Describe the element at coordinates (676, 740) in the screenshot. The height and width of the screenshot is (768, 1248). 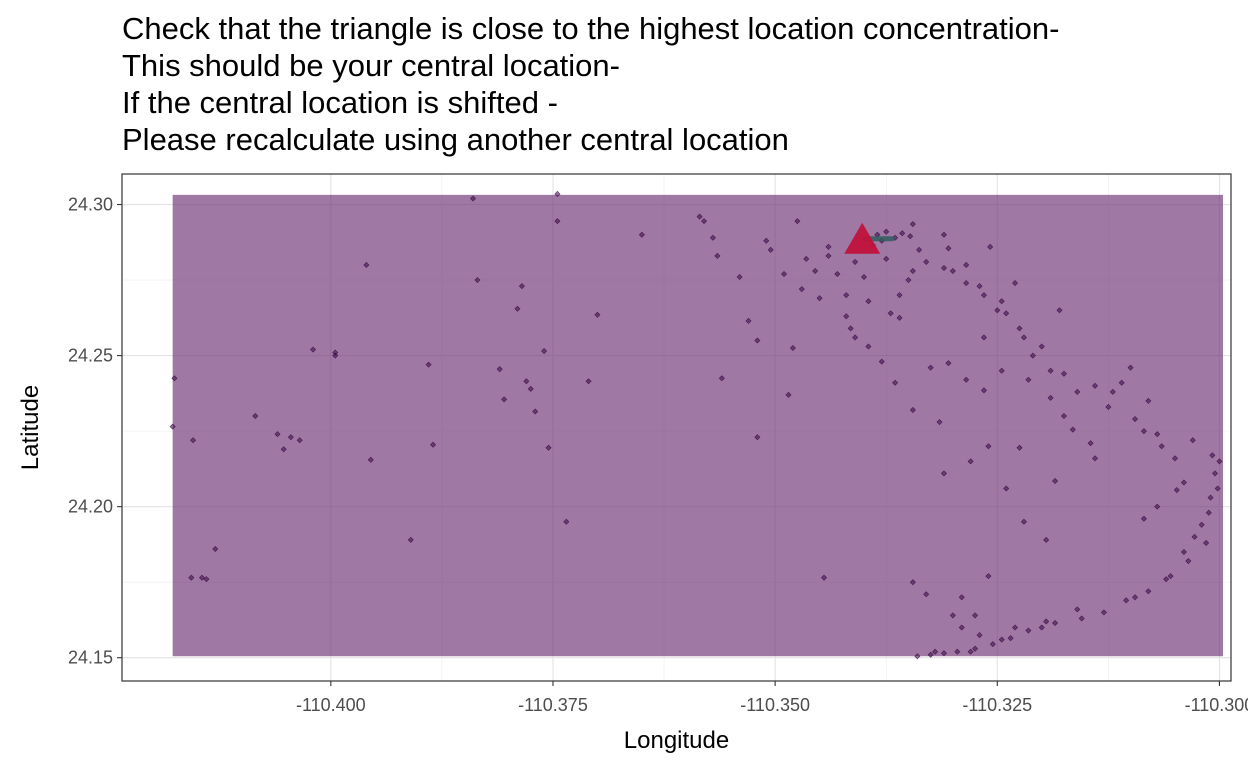
I see `x-axis-title: Longitude` at that location.